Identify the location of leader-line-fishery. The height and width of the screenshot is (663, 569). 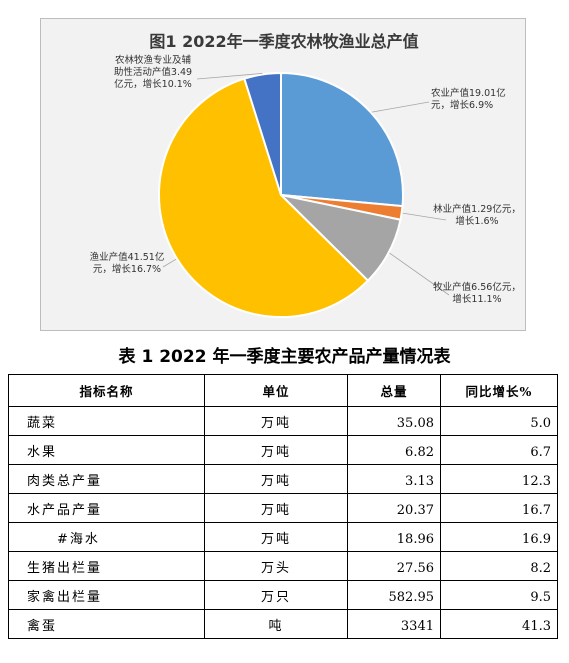
(169, 263).